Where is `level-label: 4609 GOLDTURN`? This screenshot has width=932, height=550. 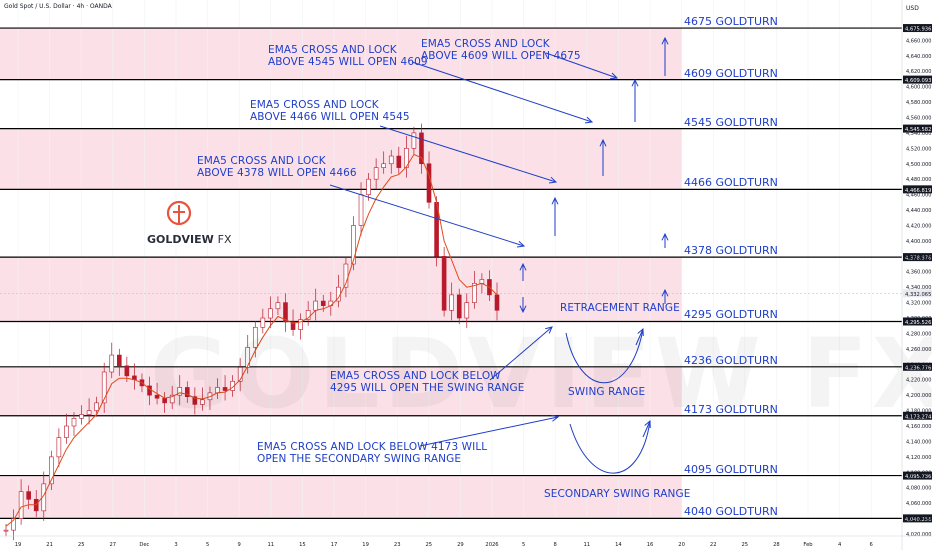
level-label: 4609 GOLDTURN is located at coordinates (731, 73).